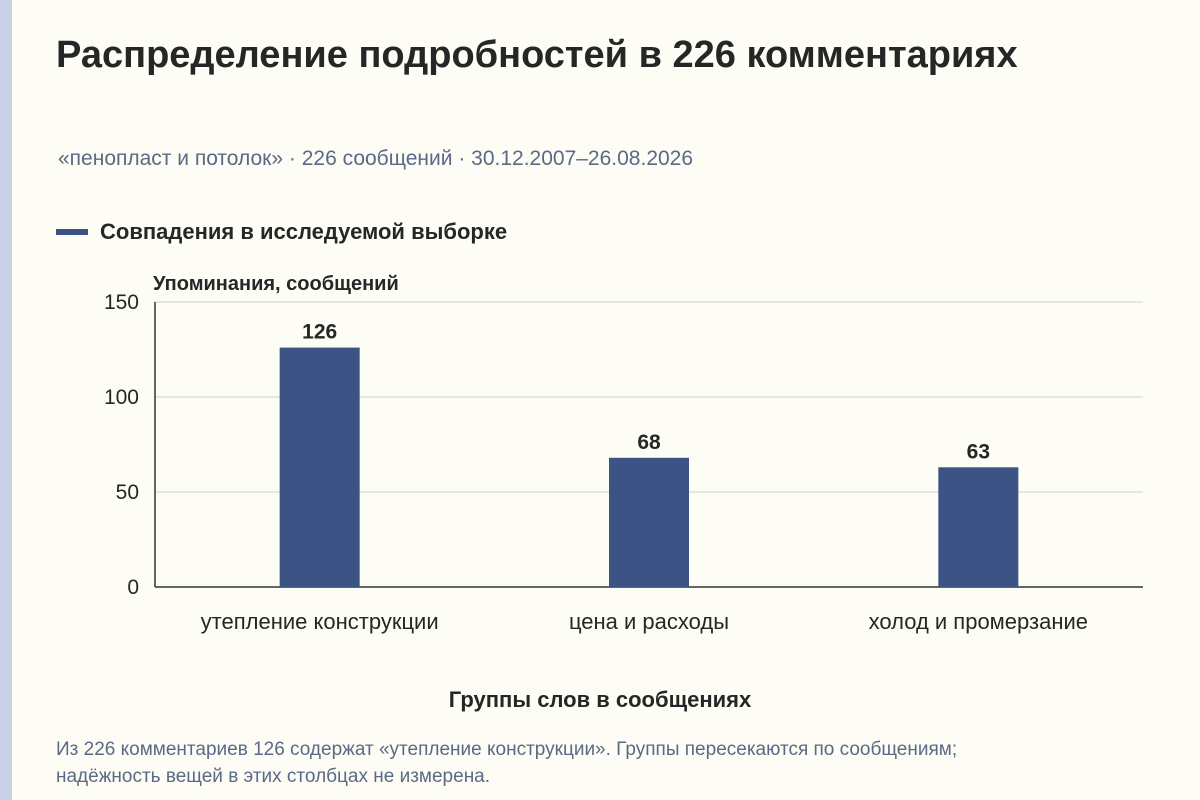 Image resolution: width=1200 pixels, height=800 pixels. I want to click on bar-value-label: 68, so click(649, 442).